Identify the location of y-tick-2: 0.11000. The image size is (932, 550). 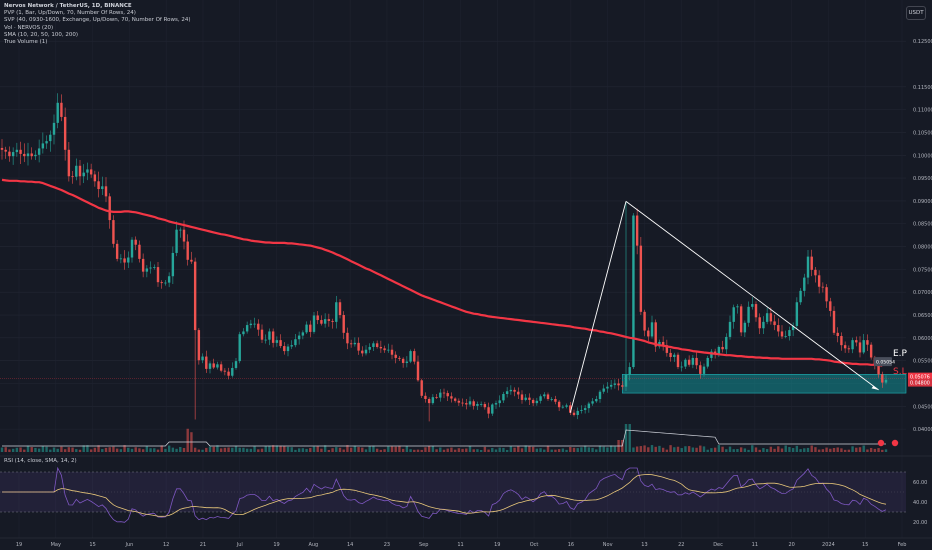
(922, 111).